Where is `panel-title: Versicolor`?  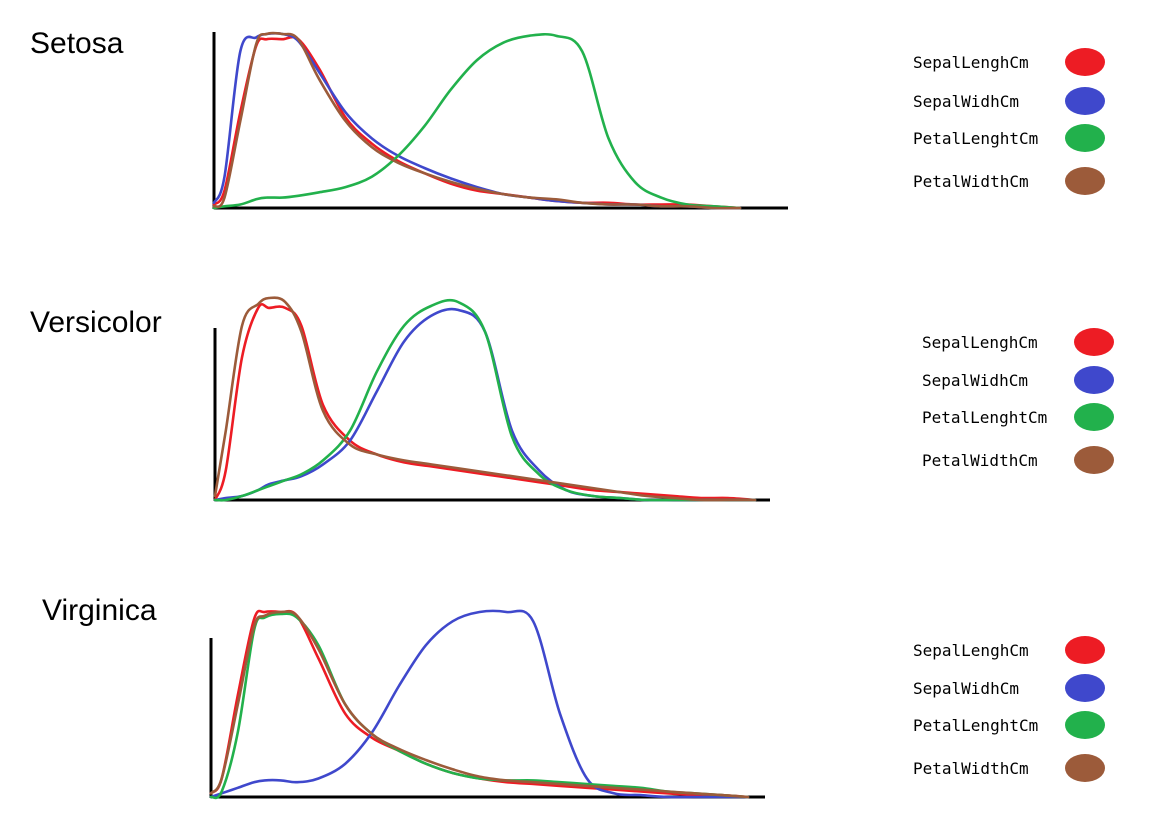
panel-title: Versicolor is located at coordinates (96, 322).